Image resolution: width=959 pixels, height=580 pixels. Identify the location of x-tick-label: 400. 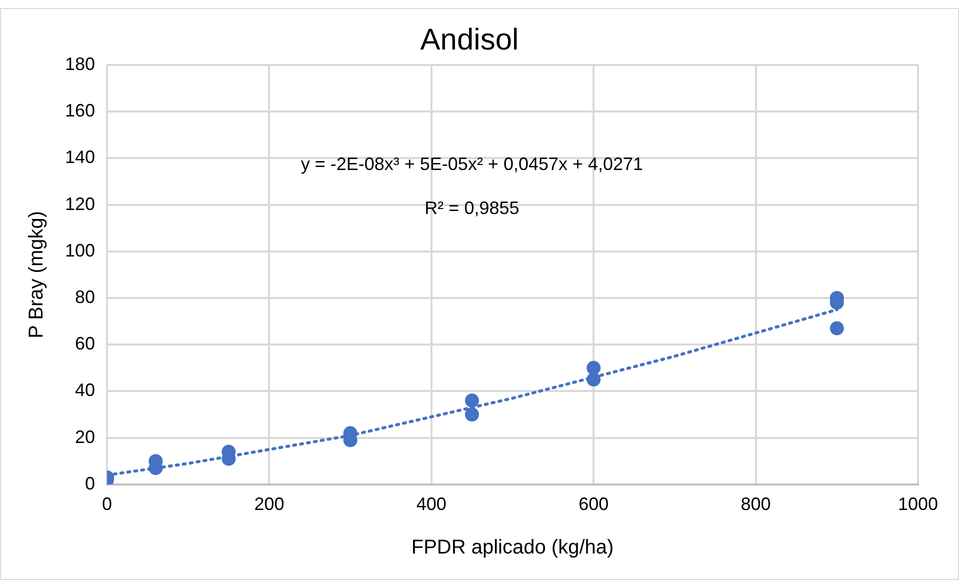
(431, 504).